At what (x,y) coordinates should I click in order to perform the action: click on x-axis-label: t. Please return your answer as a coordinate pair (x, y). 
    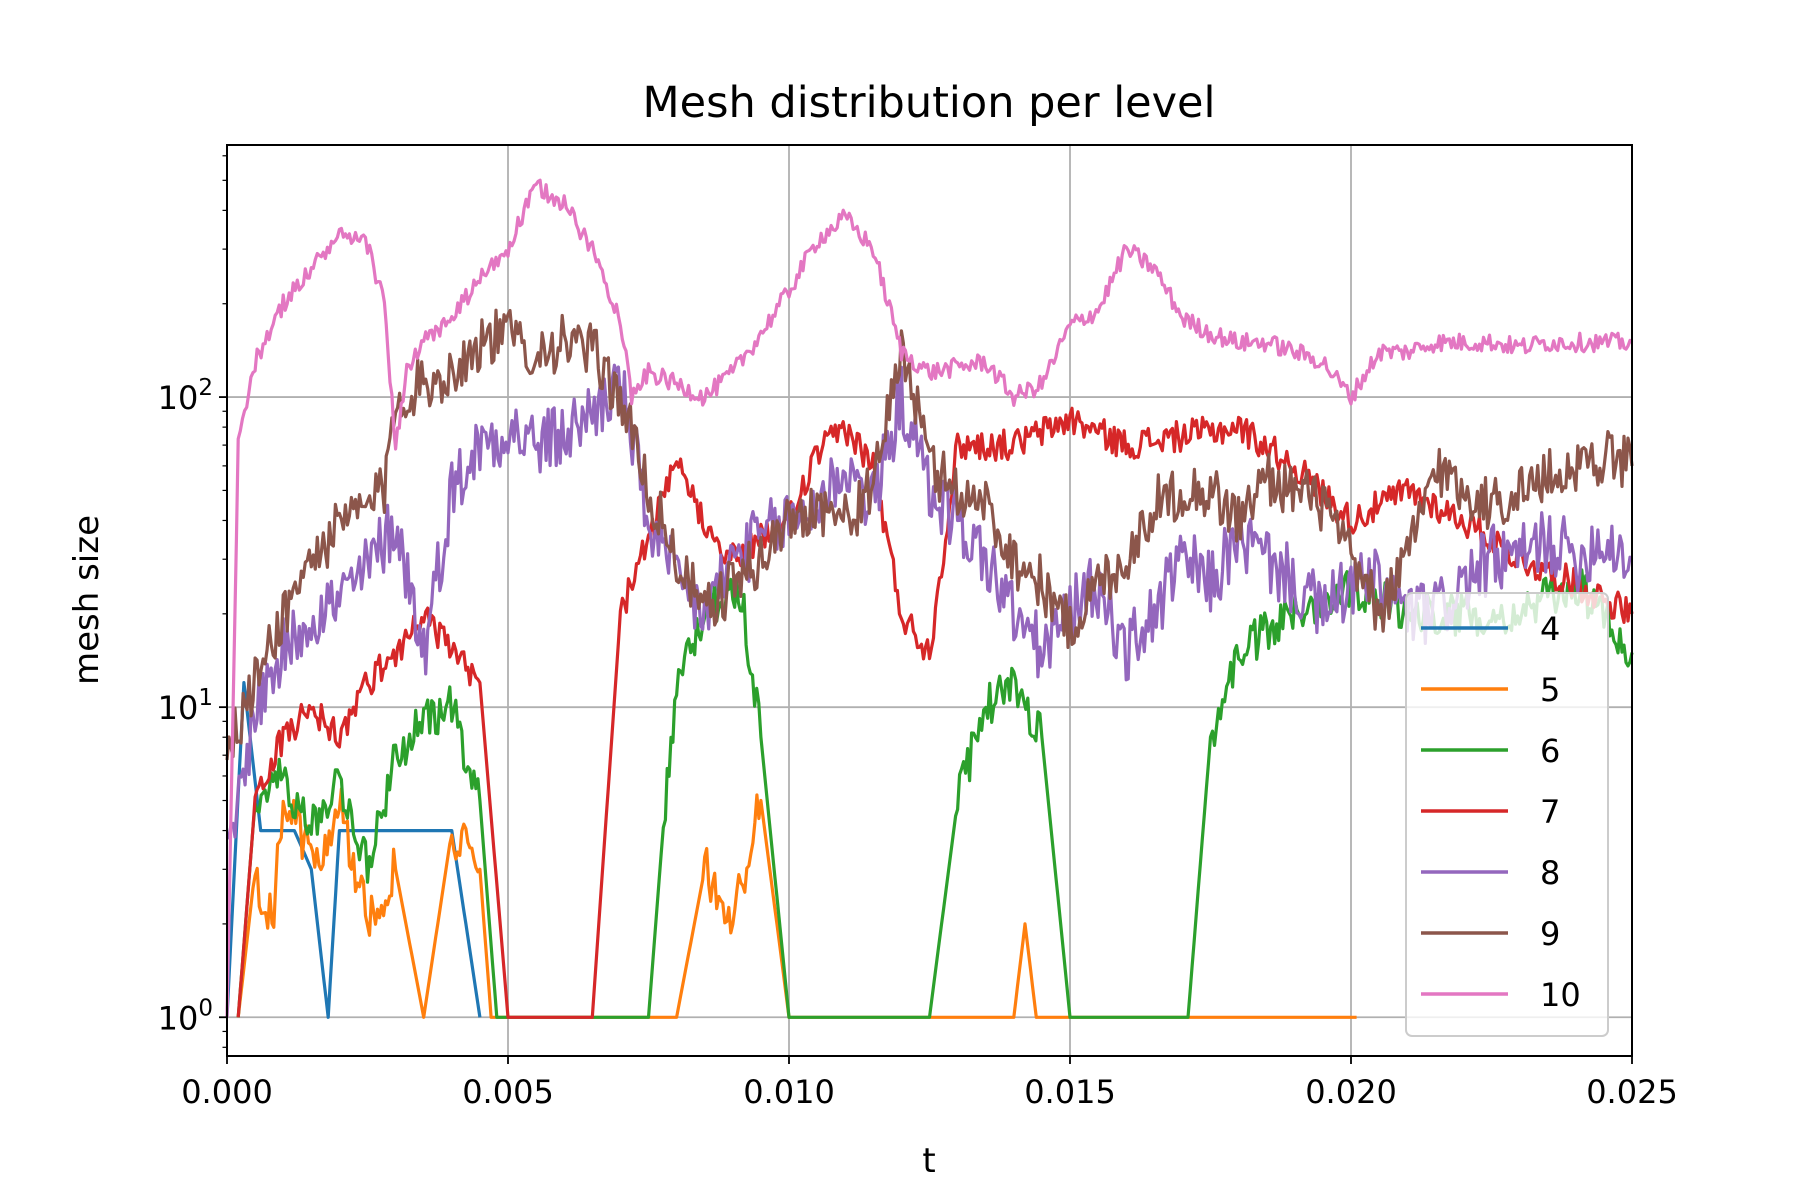
    Looking at the image, I should click on (928, 1161).